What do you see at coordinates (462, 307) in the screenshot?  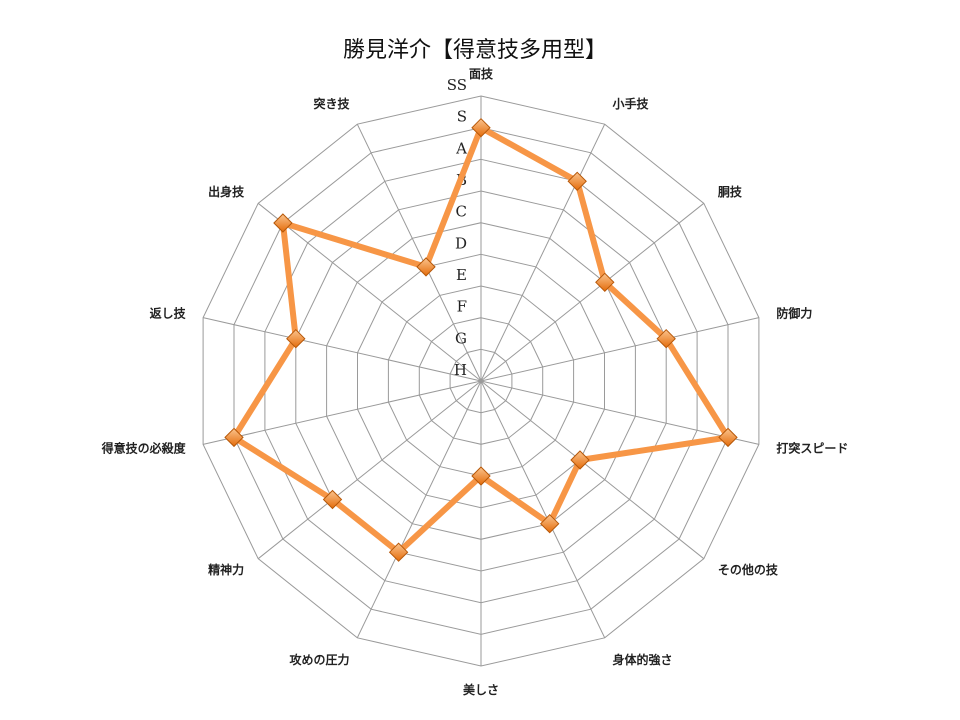 I see `tick-label: F` at bounding box center [462, 307].